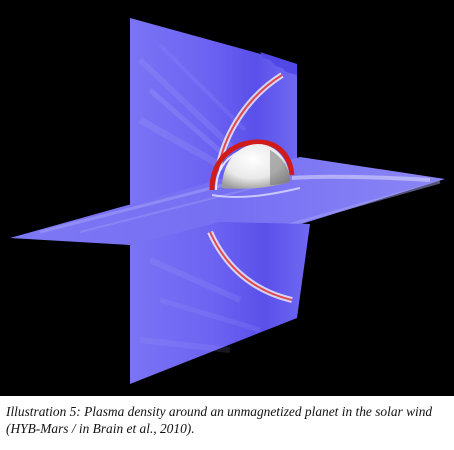 This screenshot has height=450, width=454. What do you see at coordinates (250, 266) in the screenshot?
I see `bow-shock-lower` at bounding box center [250, 266].